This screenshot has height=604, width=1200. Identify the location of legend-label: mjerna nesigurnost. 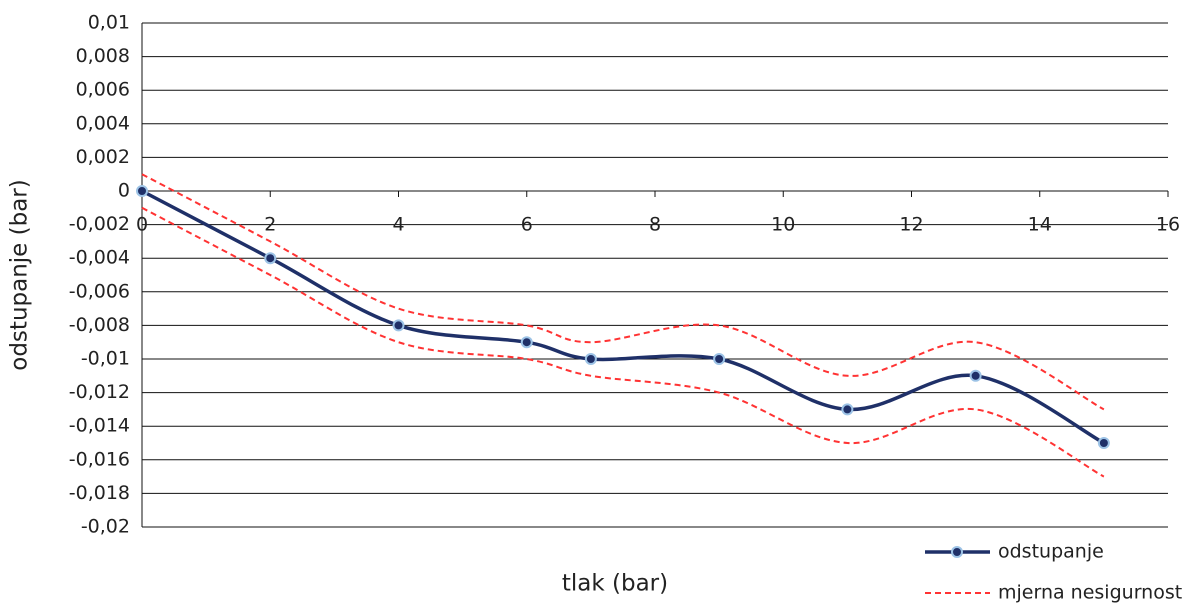
(1090, 593).